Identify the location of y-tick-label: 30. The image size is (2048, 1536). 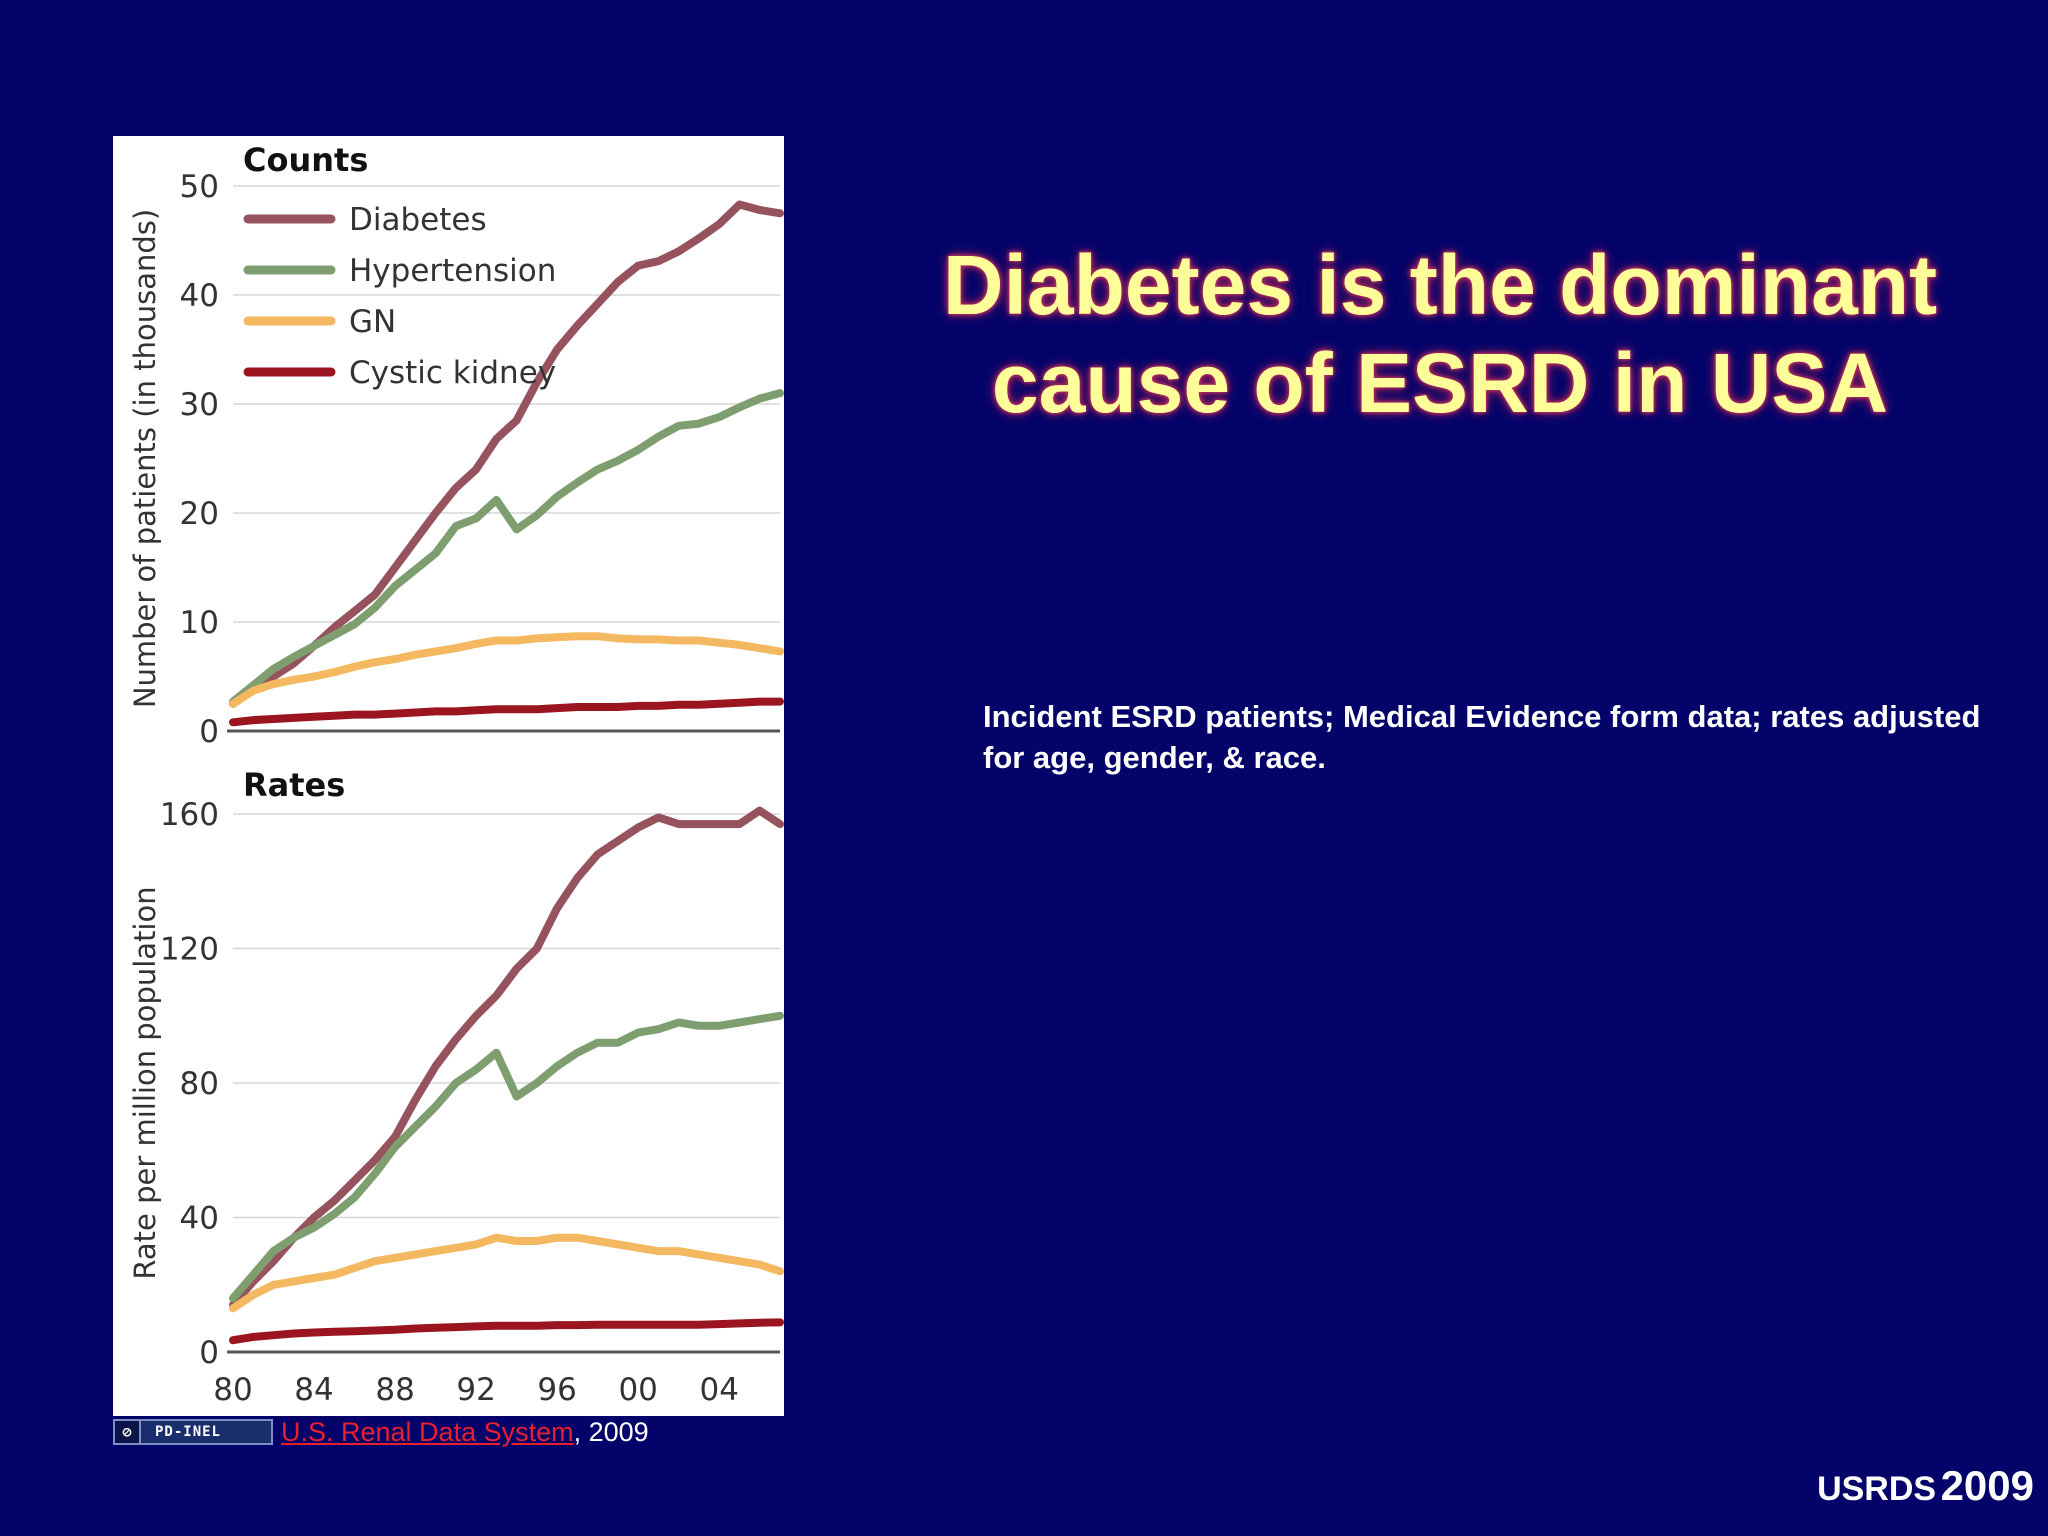
(199, 405).